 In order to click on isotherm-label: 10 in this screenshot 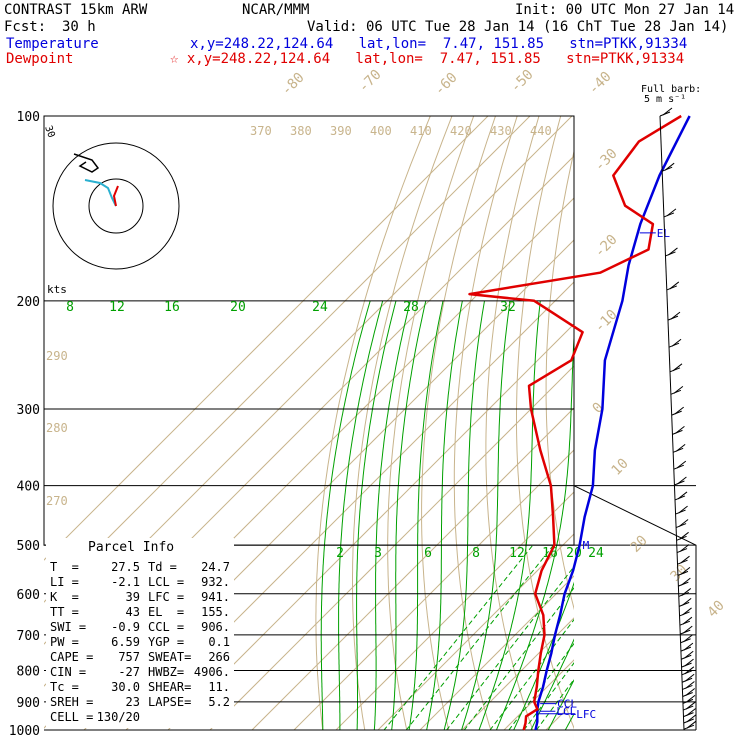, I will do `click(620, 467)`.